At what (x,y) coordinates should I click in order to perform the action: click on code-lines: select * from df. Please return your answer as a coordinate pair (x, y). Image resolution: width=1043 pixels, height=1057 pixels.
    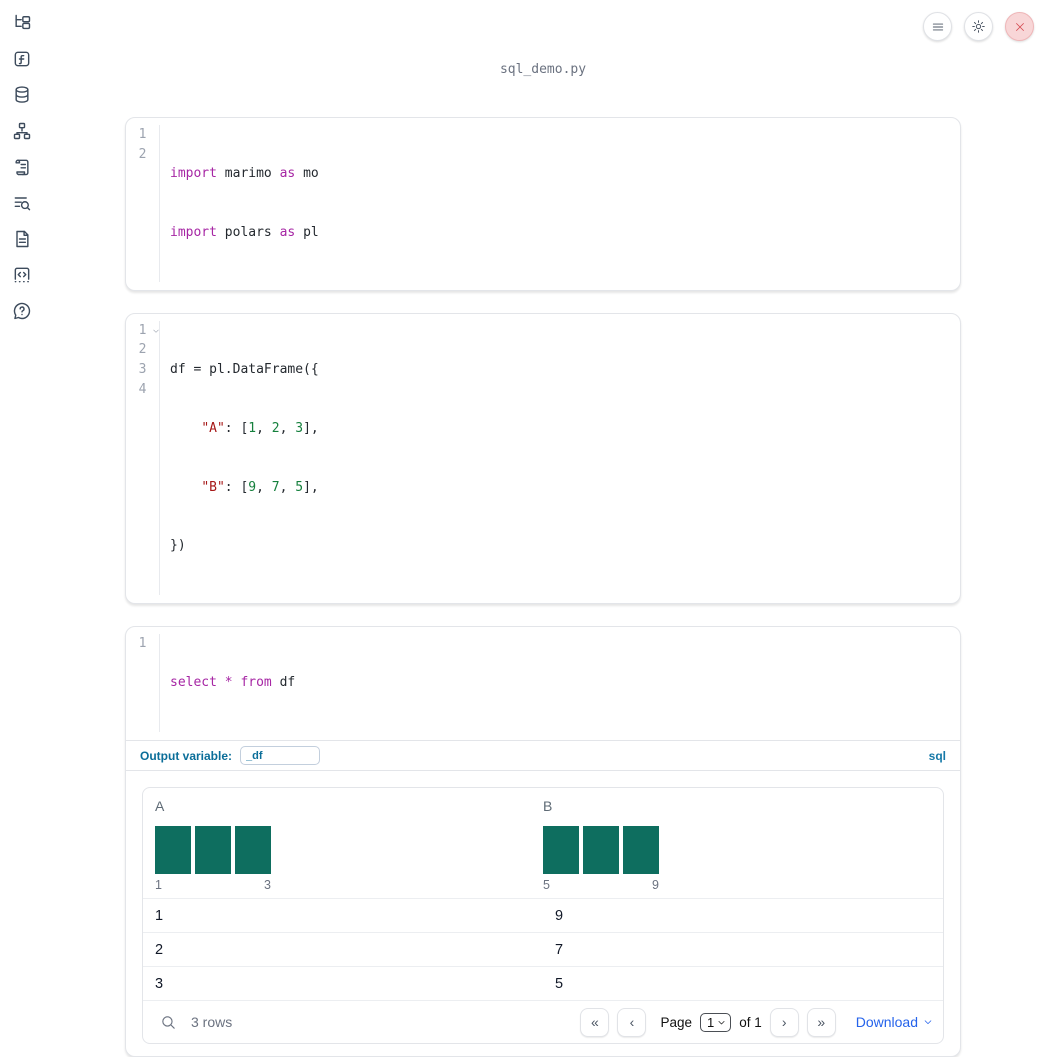
    Looking at the image, I should click on (227, 683).